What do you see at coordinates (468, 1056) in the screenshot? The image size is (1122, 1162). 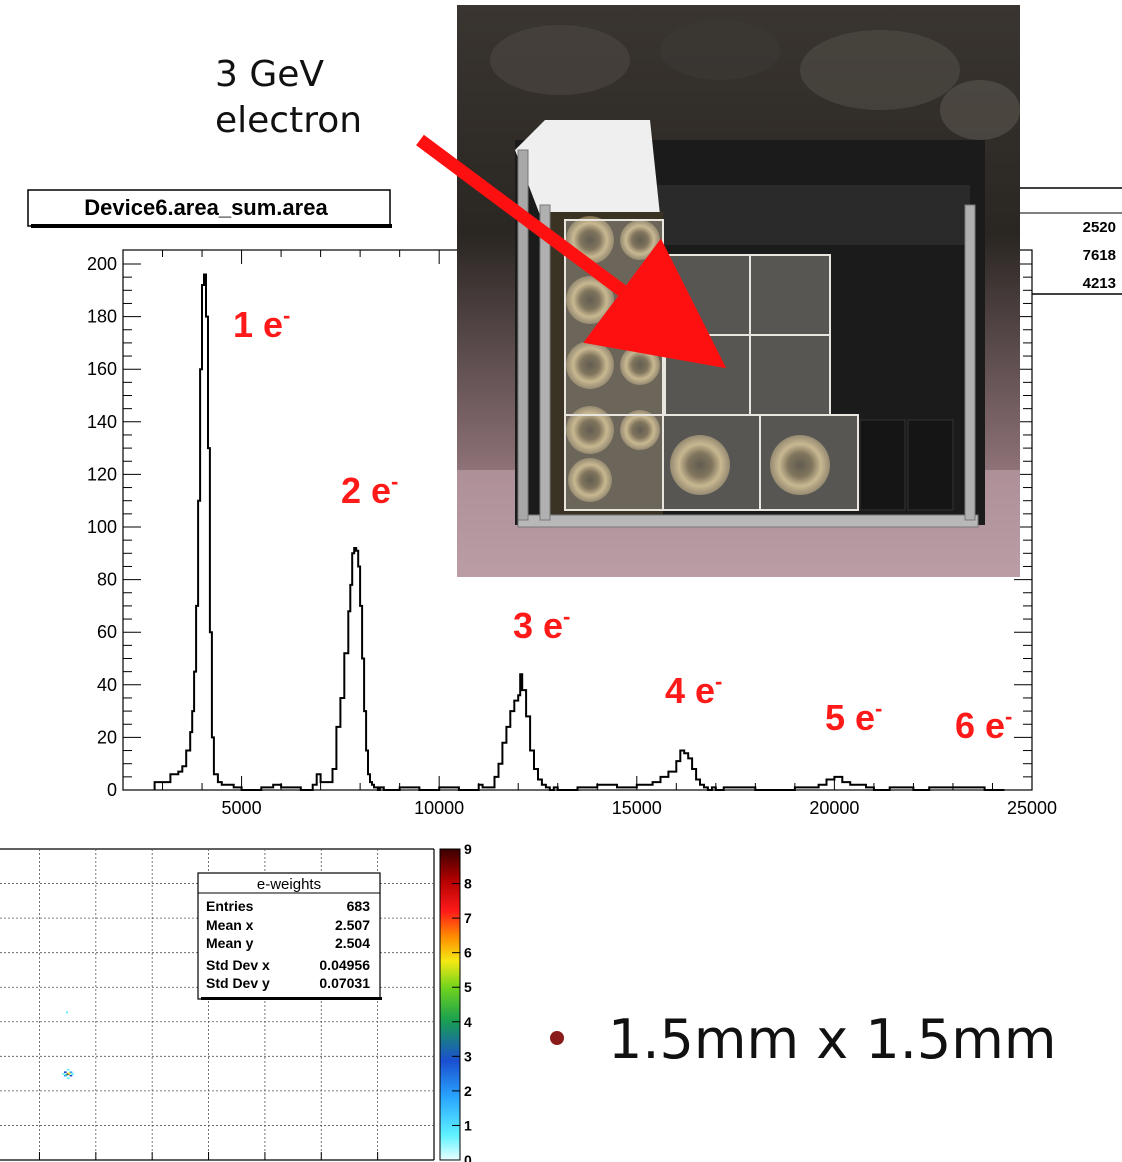 I see `colorbar-tick-label: 3` at bounding box center [468, 1056].